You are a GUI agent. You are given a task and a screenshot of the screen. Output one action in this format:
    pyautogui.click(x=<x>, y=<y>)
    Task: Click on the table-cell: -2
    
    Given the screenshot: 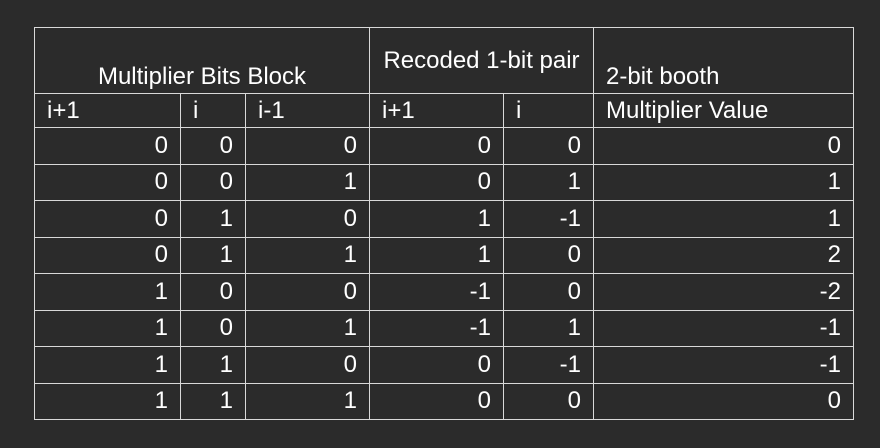 What is the action you would take?
    pyautogui.click(x=723, y=292)
    